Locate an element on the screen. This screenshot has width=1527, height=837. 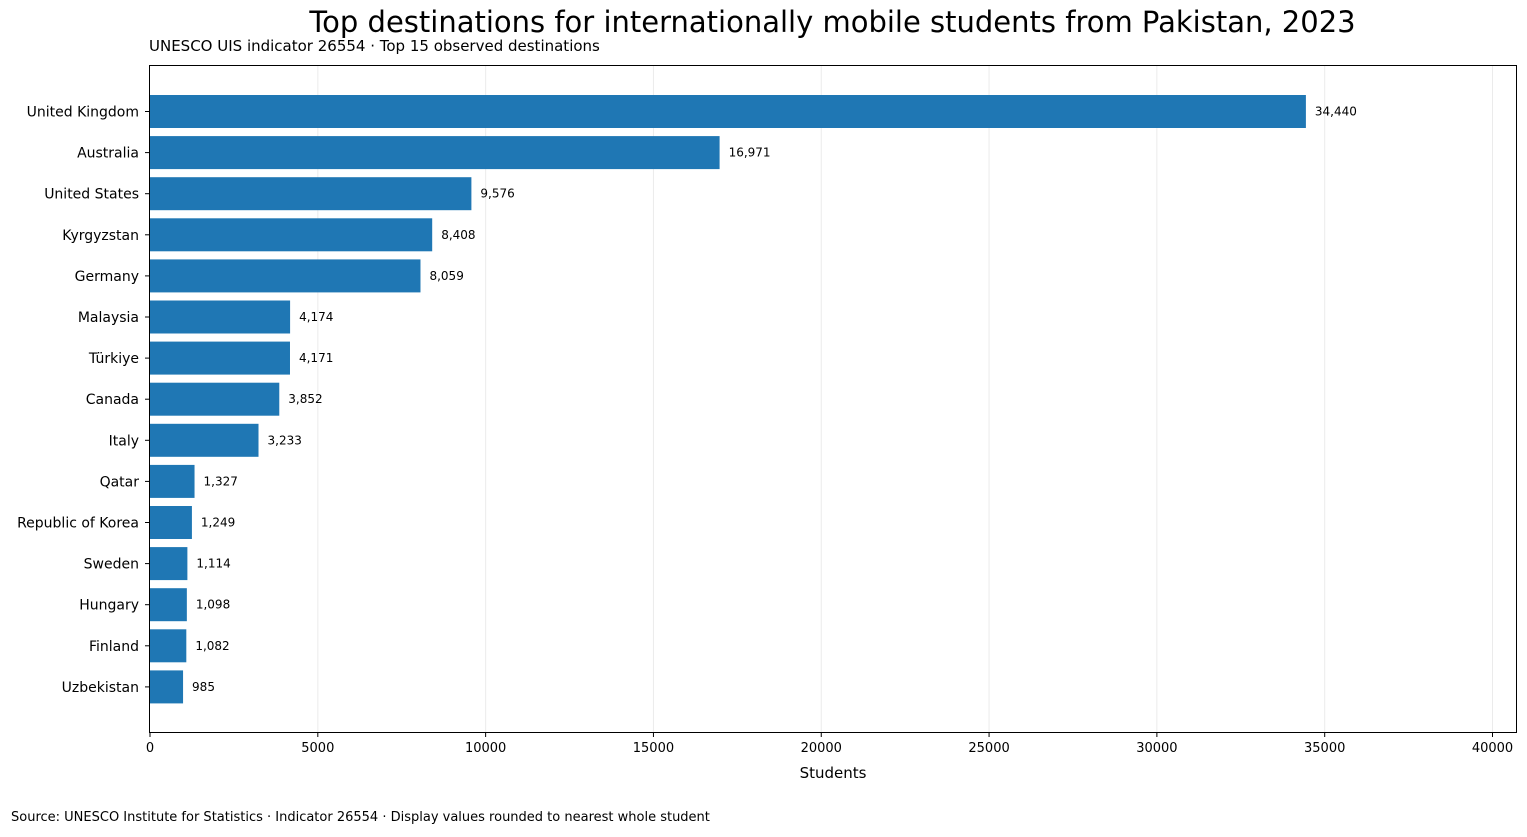
value-label: 9,576 is located at coordinates (497, 194).